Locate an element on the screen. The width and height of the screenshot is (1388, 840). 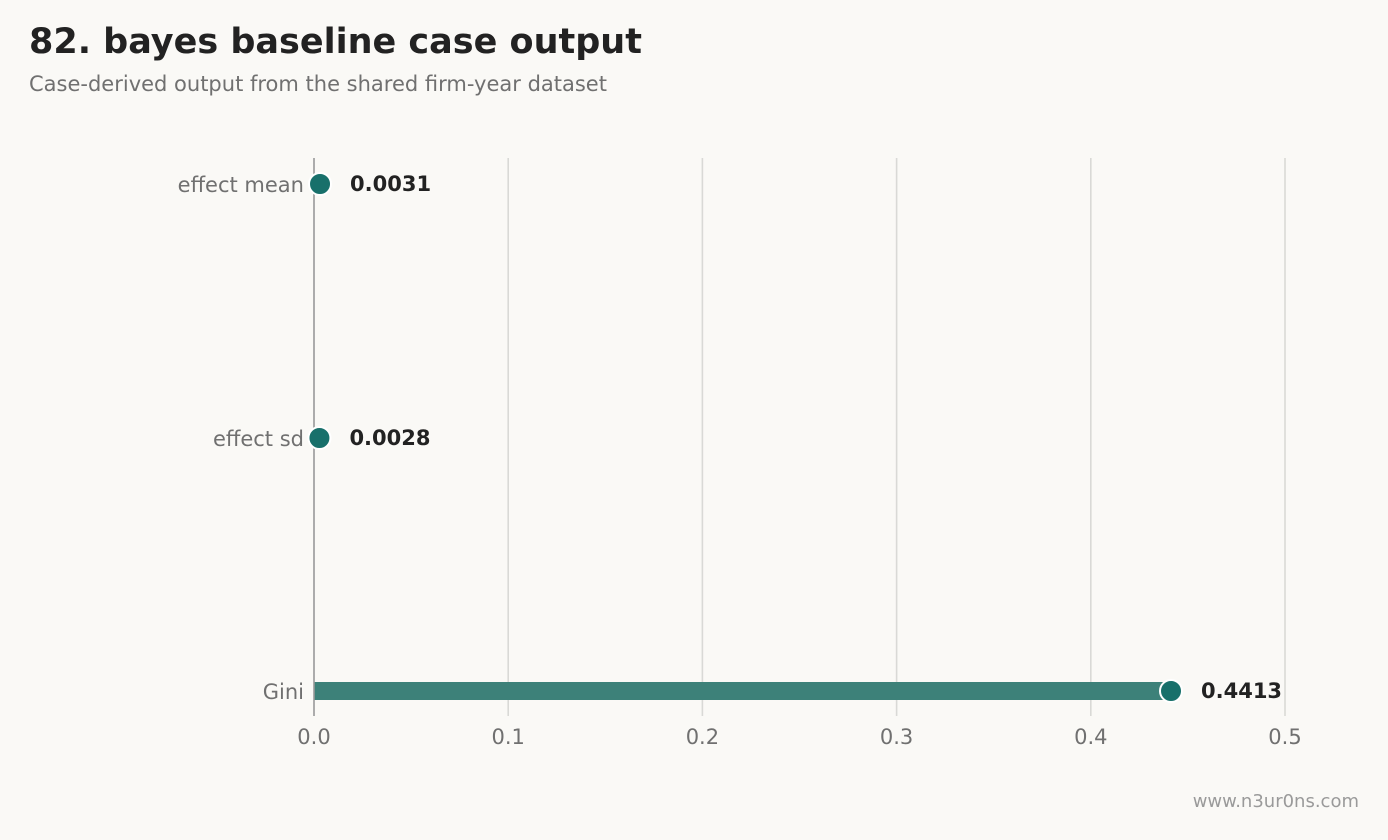
x-tick-label: 0.3 is located at coordinates (896, 737).